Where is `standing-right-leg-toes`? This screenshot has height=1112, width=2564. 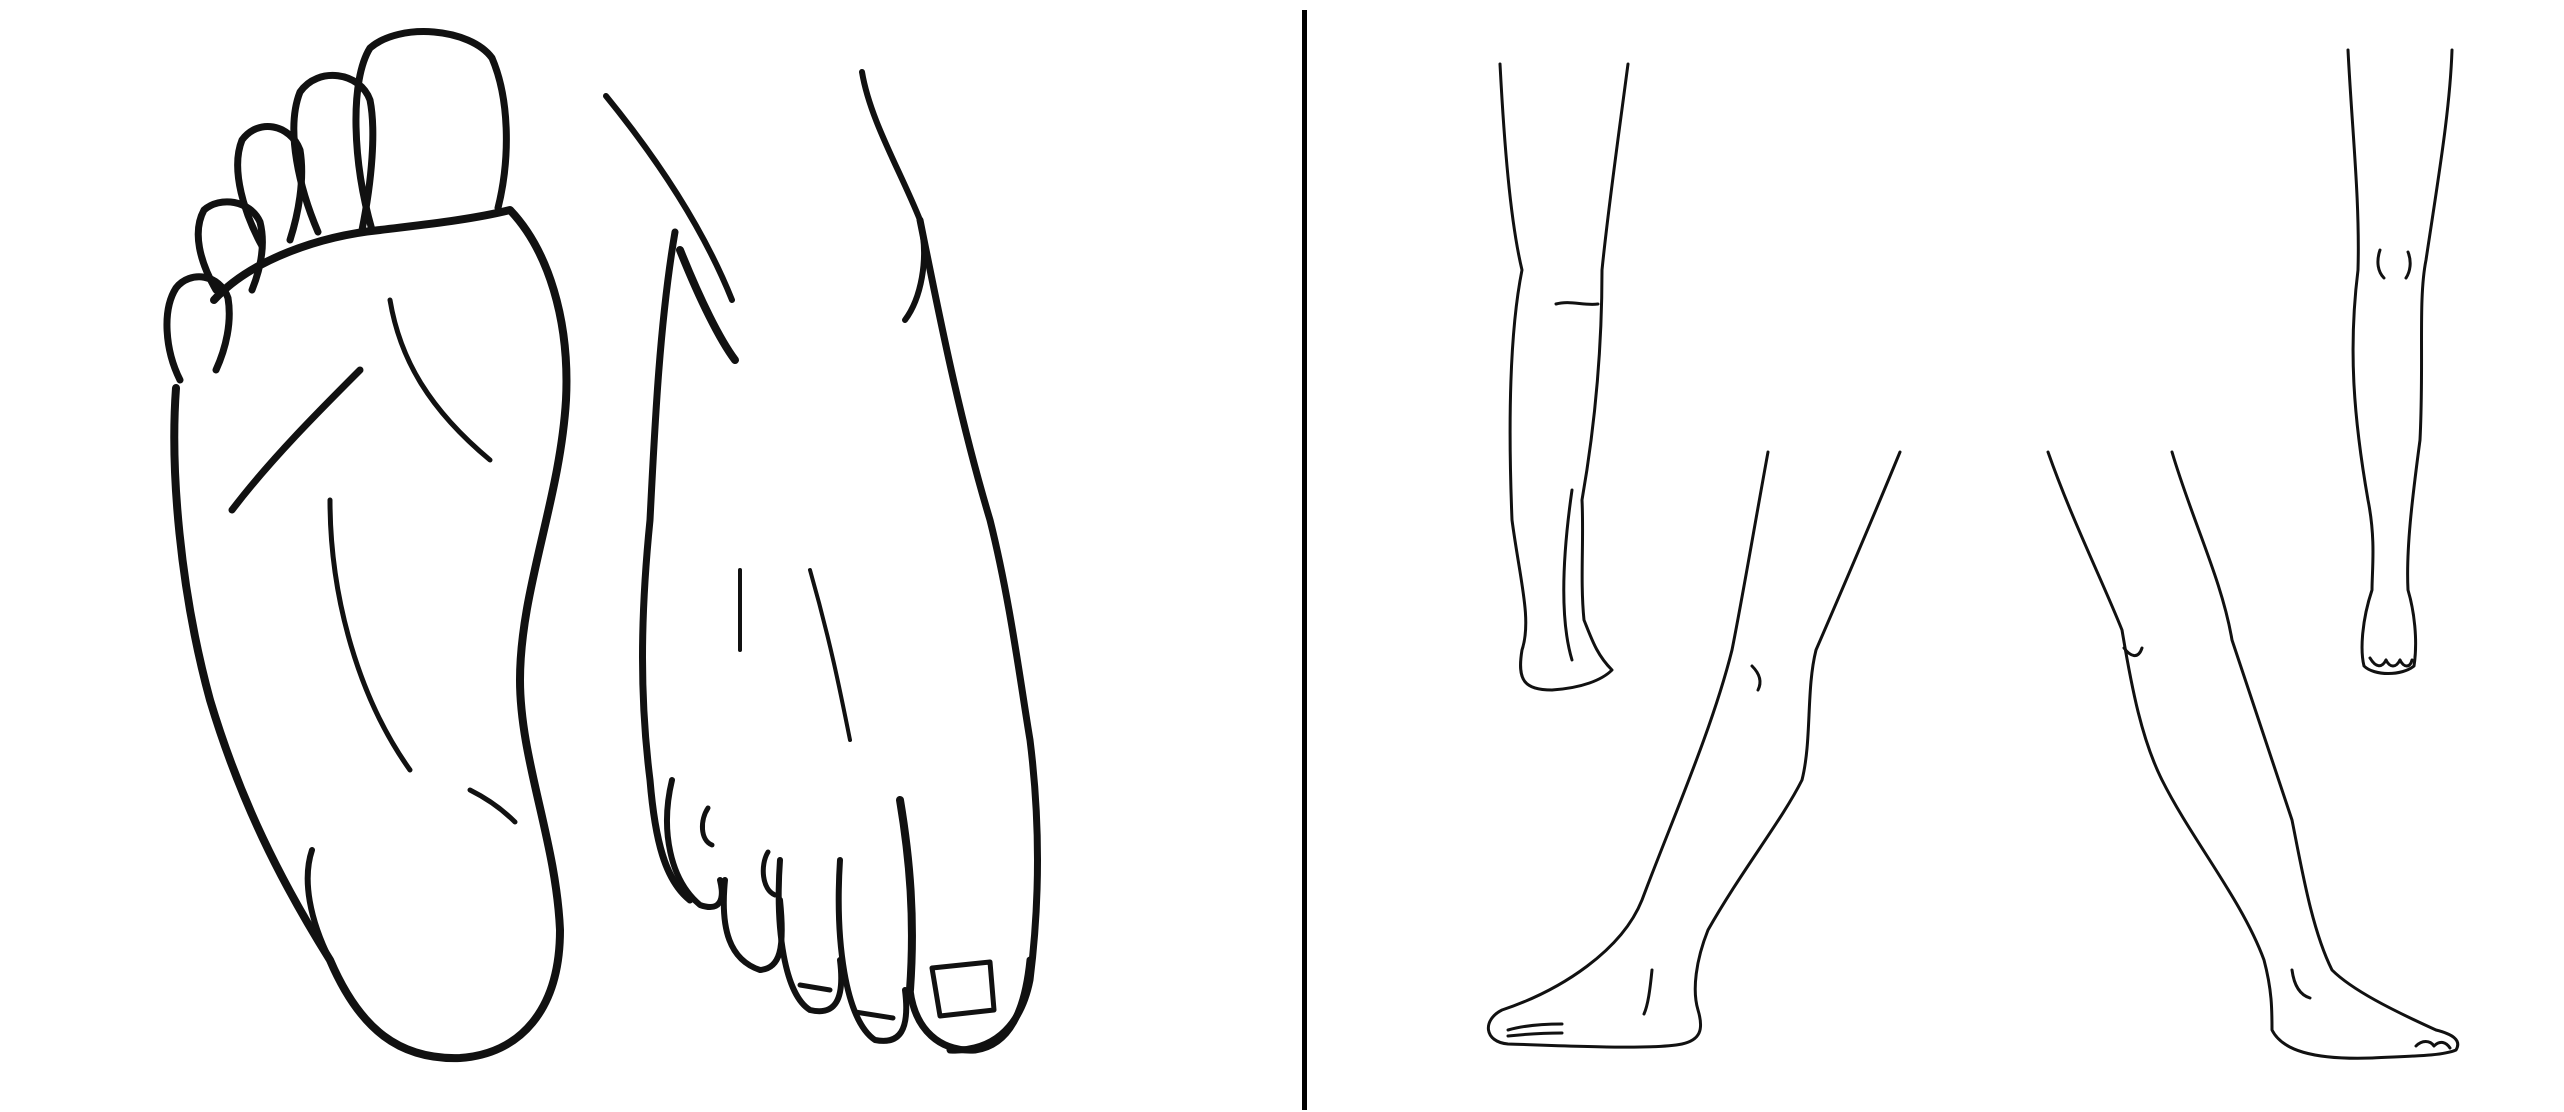
standing-right-leg-toes is located at coordinates (2433, 1045).